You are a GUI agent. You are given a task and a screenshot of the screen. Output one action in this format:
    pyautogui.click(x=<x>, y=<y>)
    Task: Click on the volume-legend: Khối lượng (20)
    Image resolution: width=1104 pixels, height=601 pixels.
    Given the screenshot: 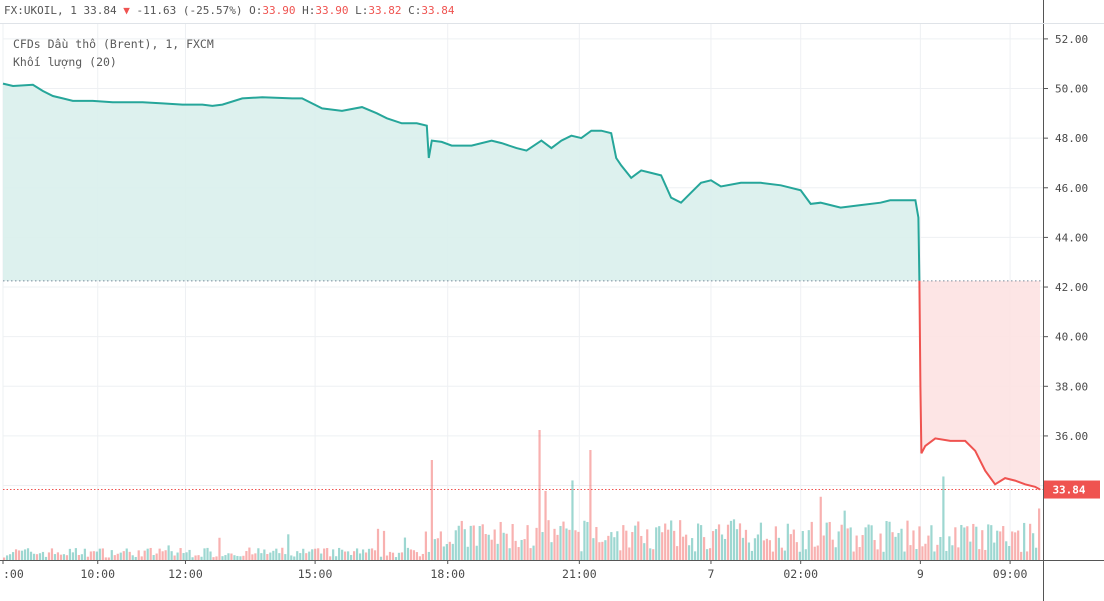 What is the action you would take?
    pyautogui.click(x=65, y=62)
    